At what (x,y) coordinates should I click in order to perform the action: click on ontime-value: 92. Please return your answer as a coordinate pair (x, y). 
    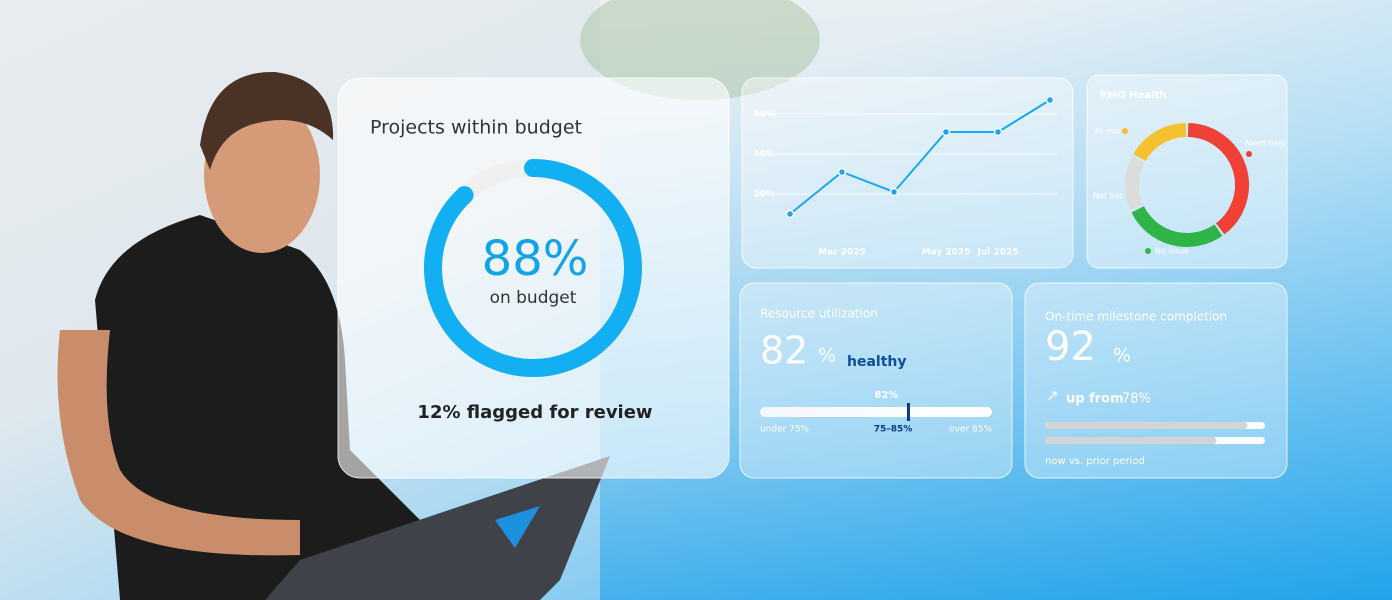
    Looking at the image, I should click on (1070, 347).